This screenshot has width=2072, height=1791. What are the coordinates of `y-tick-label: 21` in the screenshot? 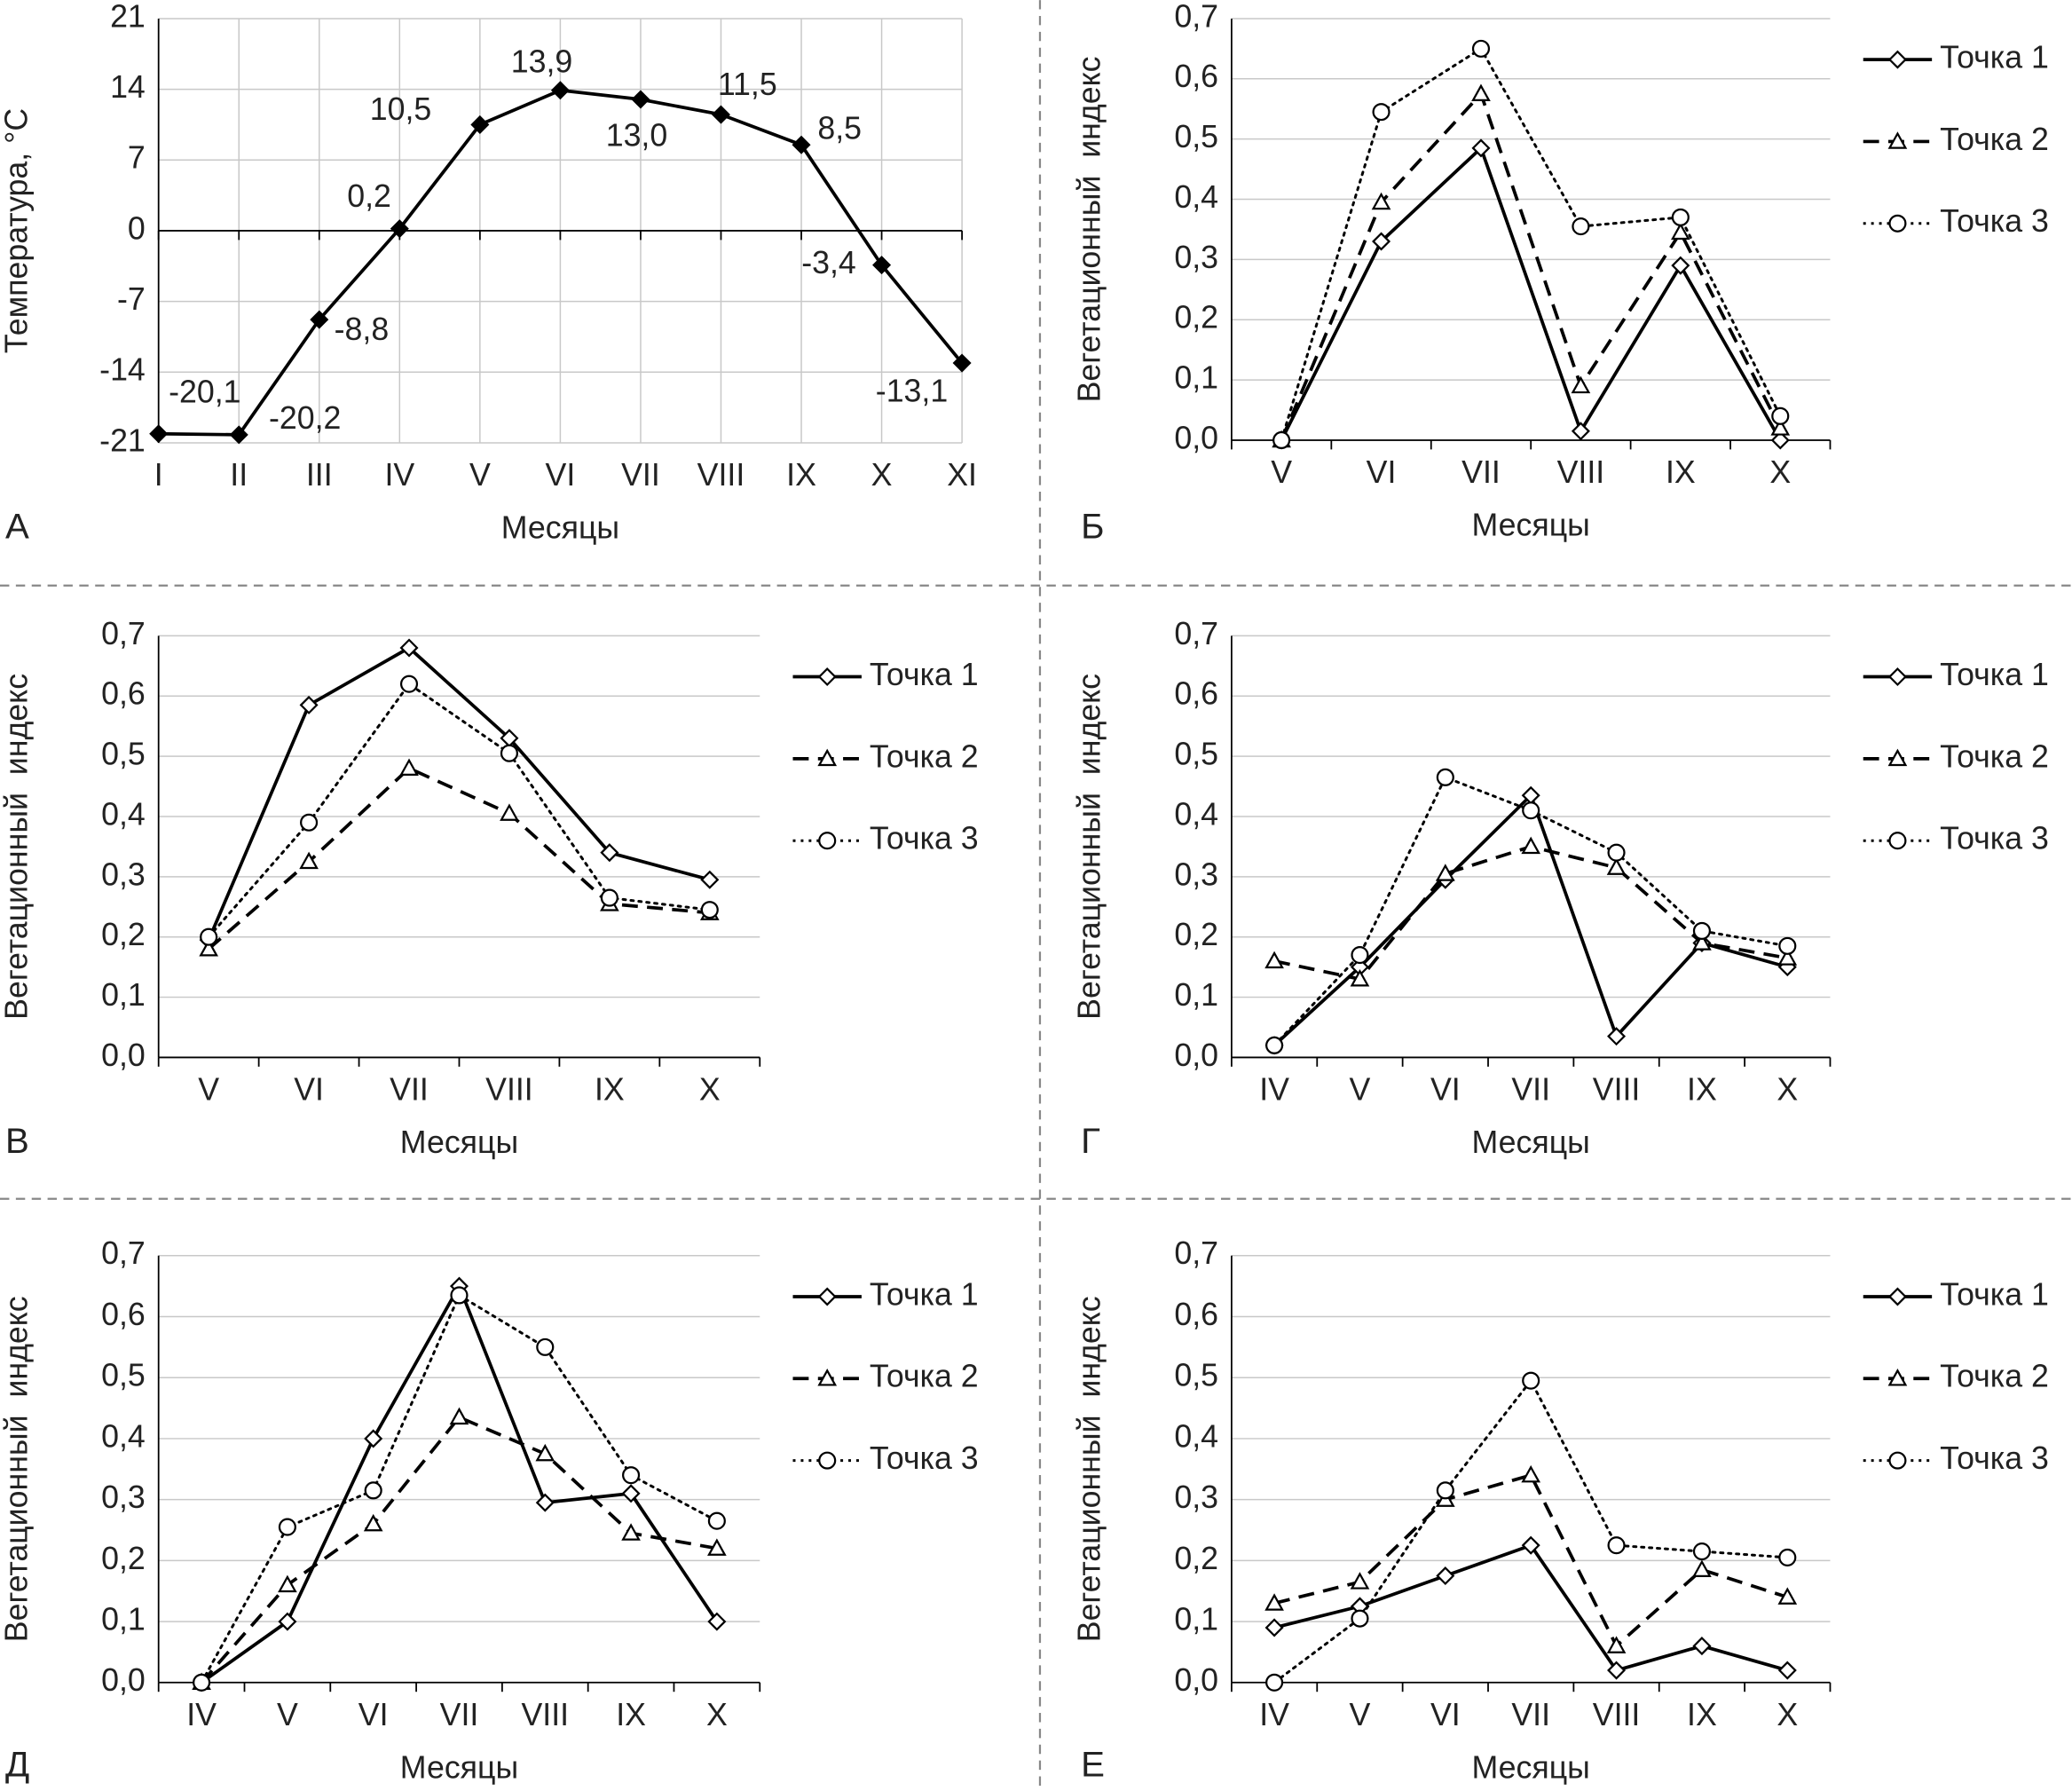 It's located at (128, 17).